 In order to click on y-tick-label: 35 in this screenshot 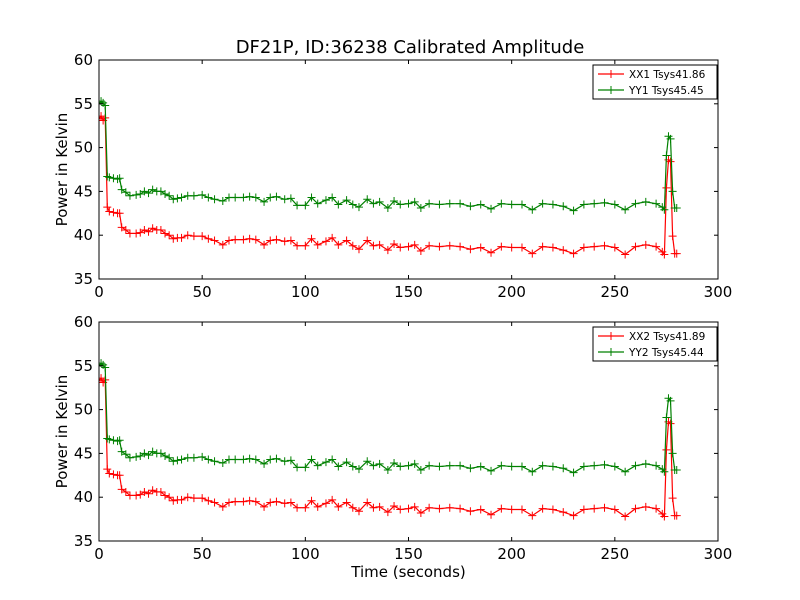, I will do `click(83, 541)`.